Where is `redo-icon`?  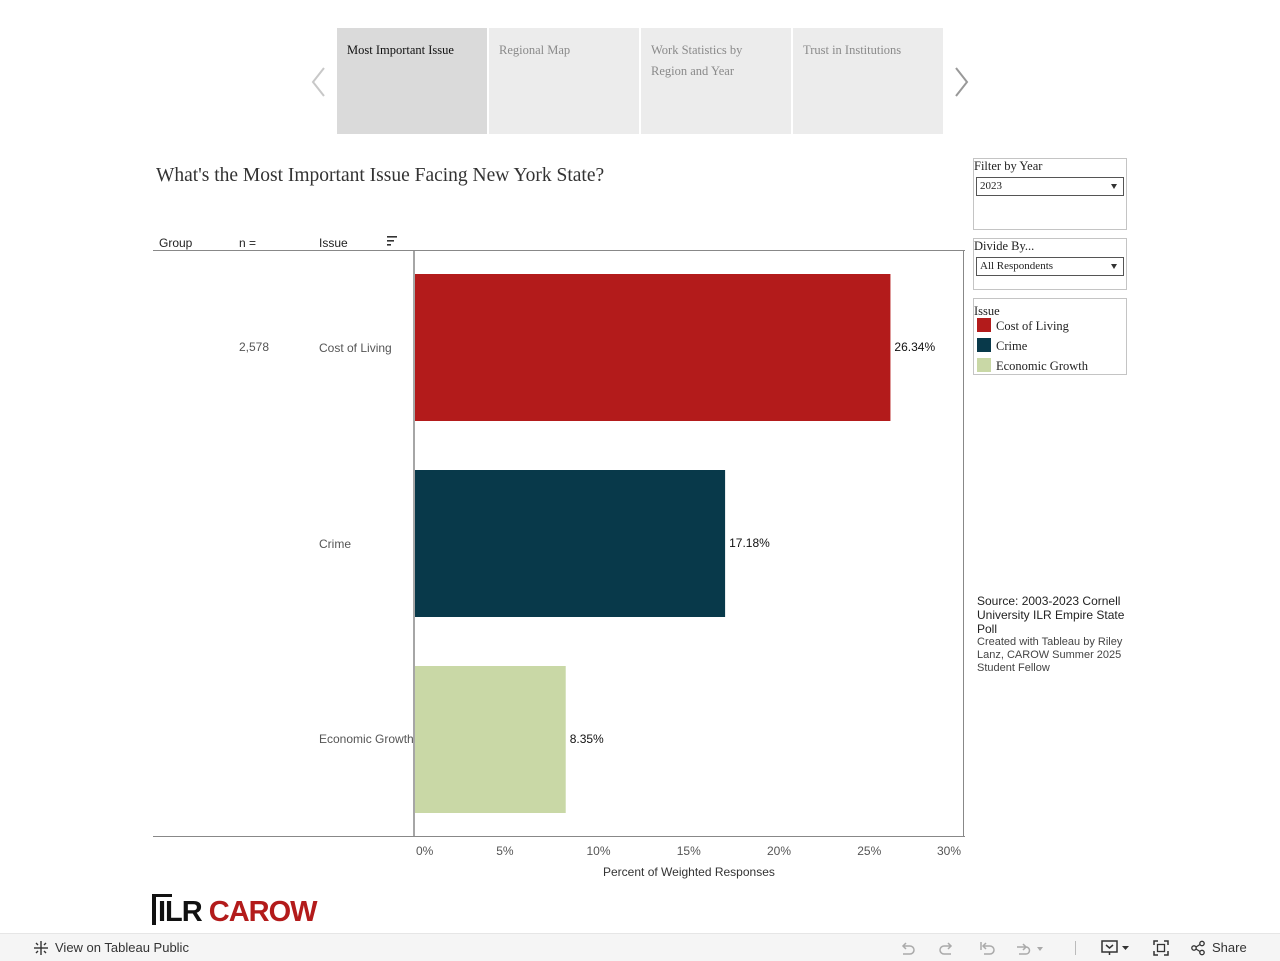
redo-icon is located at coordinates (947, 948).